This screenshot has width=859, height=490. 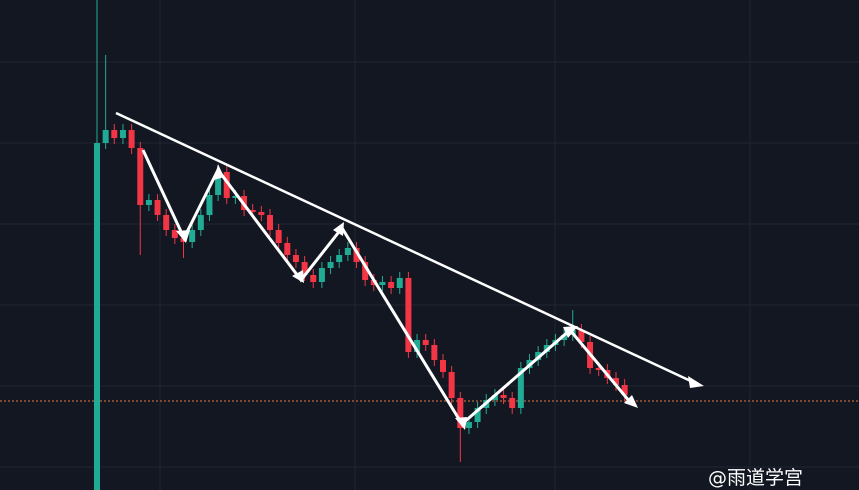 I want to click on watermark: @雨道学宫, so click(x=755, y=478).